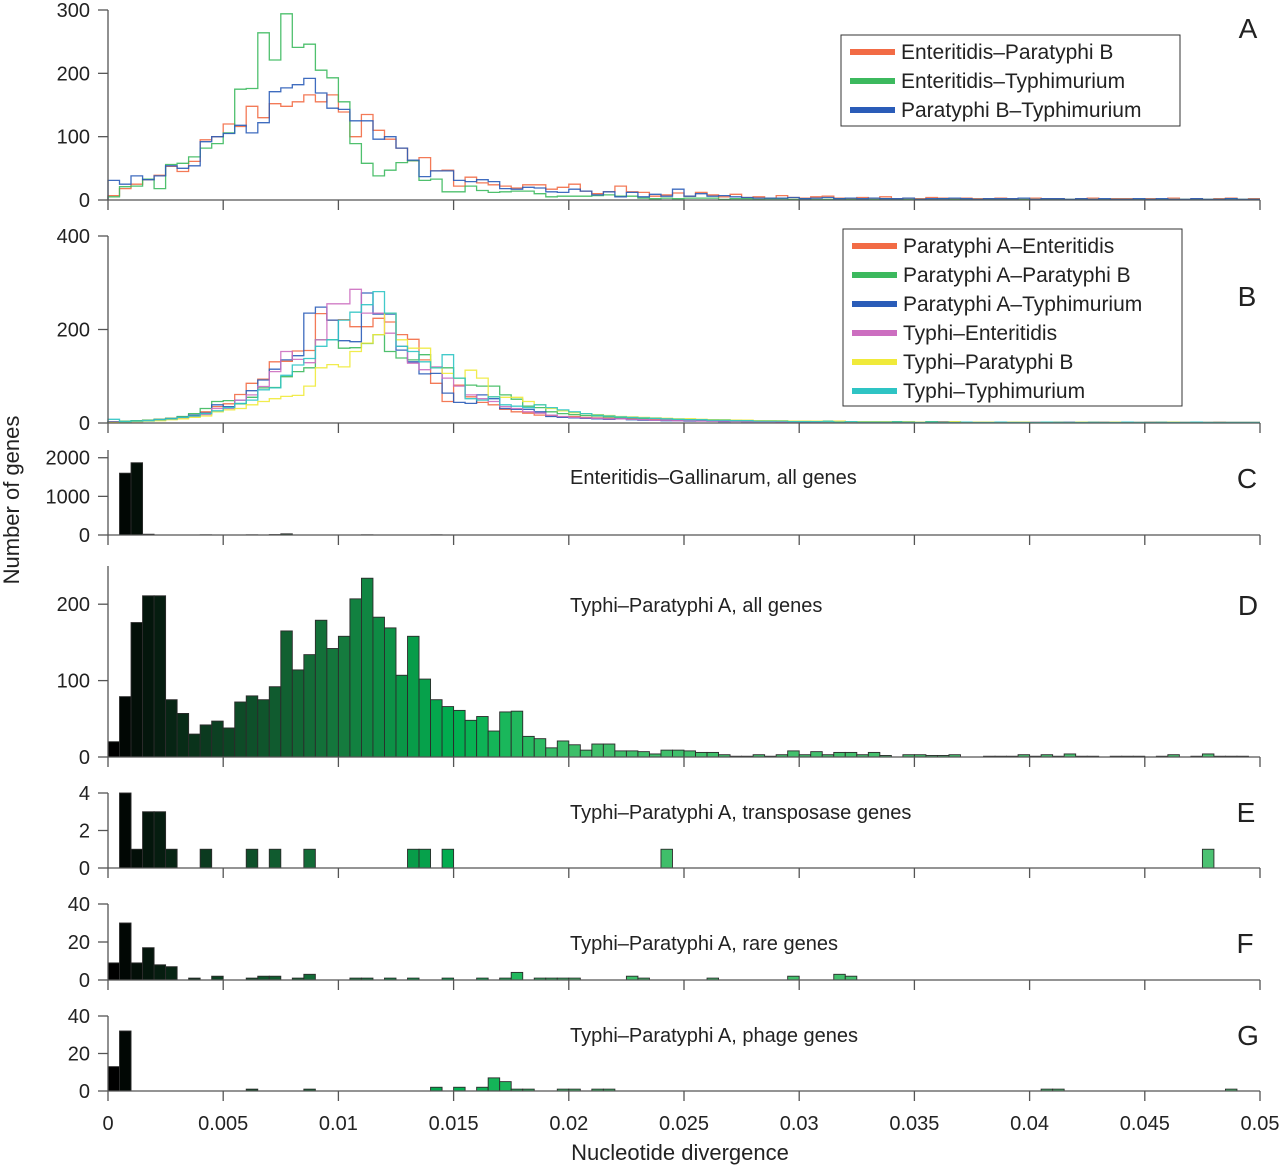 The width and height of the screenshot is (1280, 1166). I want to click on annotation-g: Typhi–Paratyphi A, phage genes, so click(714, 1036).